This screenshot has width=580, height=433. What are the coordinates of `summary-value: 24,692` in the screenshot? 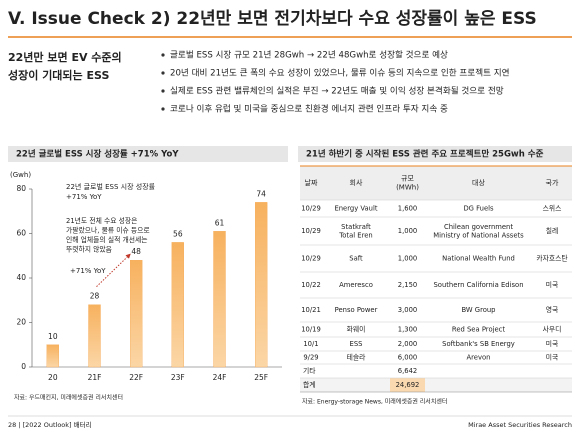 It's located at (408, 385).